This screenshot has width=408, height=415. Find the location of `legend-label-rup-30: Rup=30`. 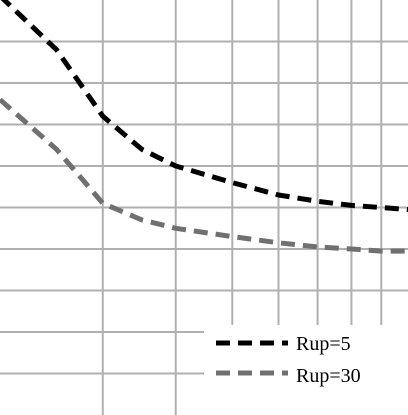

legend-label-rup-30: Rup=30 is located at coordinates (328, 376).